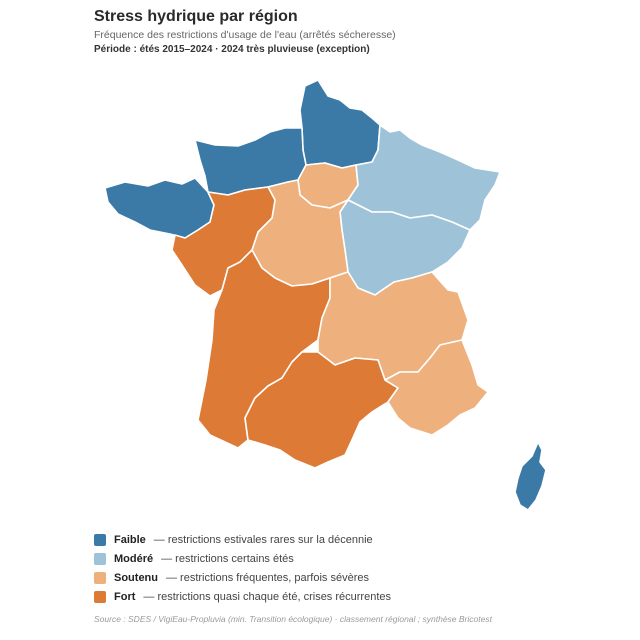  What do you see at coordinates (340, 124) in the screenshot?
I see `region-hauts-de-france` at bounding box center [340, 124].